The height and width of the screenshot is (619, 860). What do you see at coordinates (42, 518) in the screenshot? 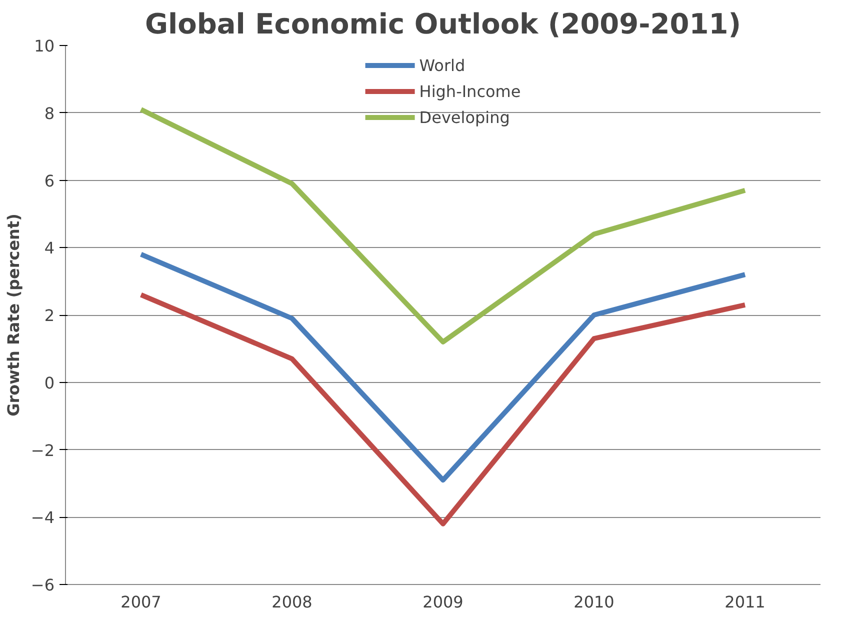
I see `y-tick-label: −4` at bounding box center [42, 518].